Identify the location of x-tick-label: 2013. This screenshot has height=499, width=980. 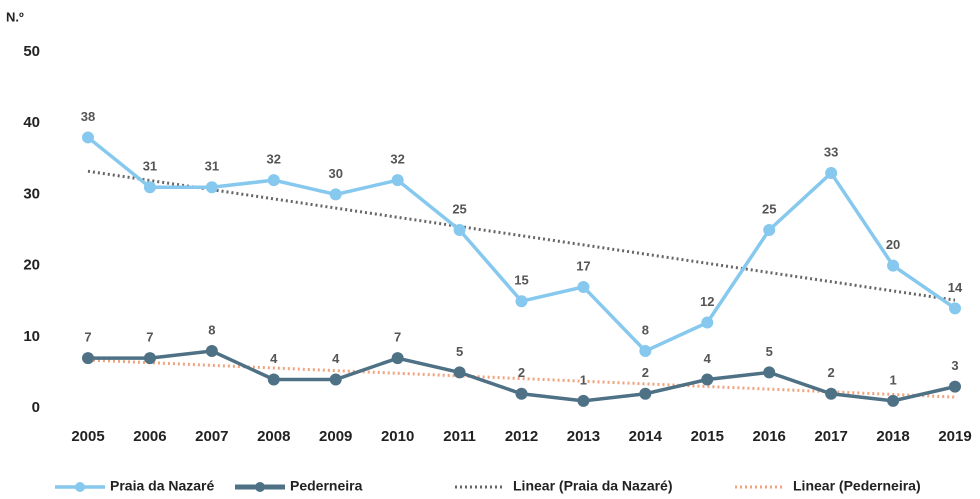
(583, 436).